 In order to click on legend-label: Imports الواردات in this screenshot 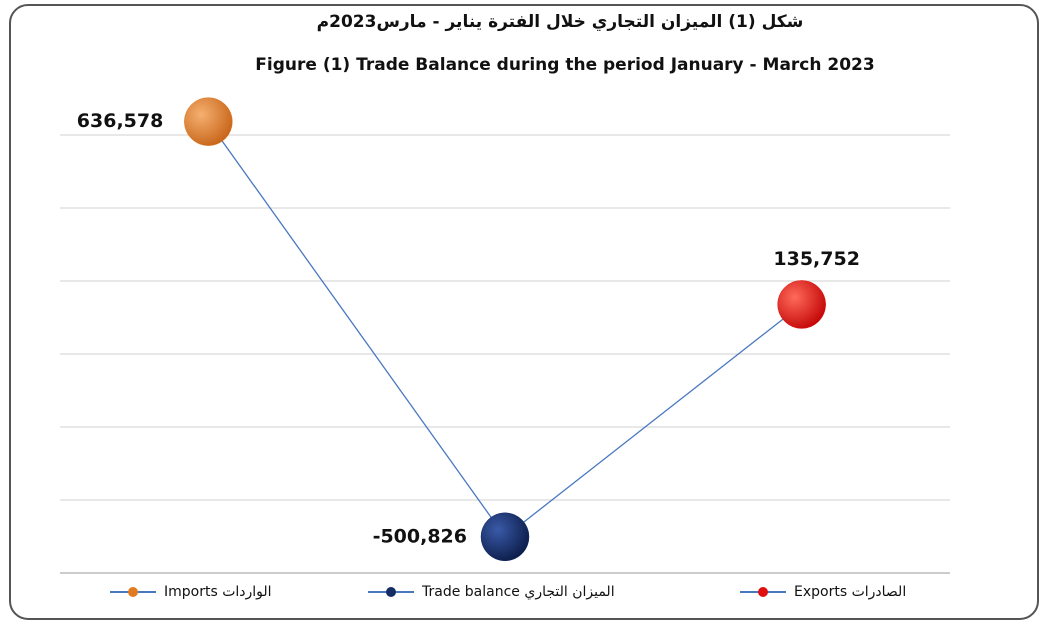, I will do `click(218, 592)`.